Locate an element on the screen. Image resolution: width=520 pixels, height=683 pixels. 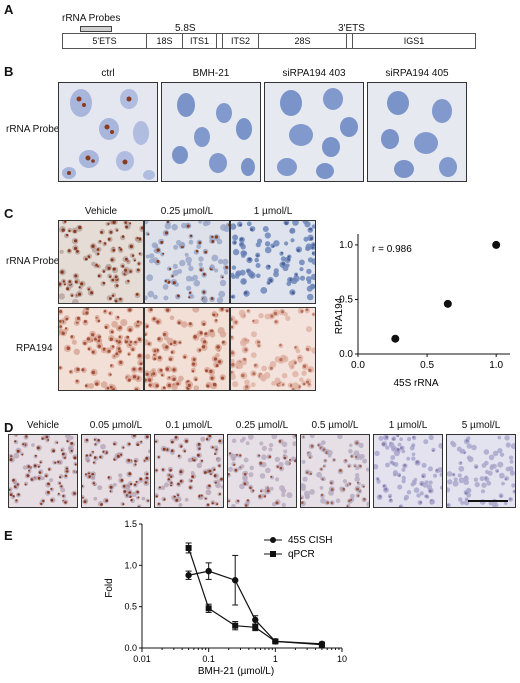
micrograph-ctrl is located at coordinates (108, 132).